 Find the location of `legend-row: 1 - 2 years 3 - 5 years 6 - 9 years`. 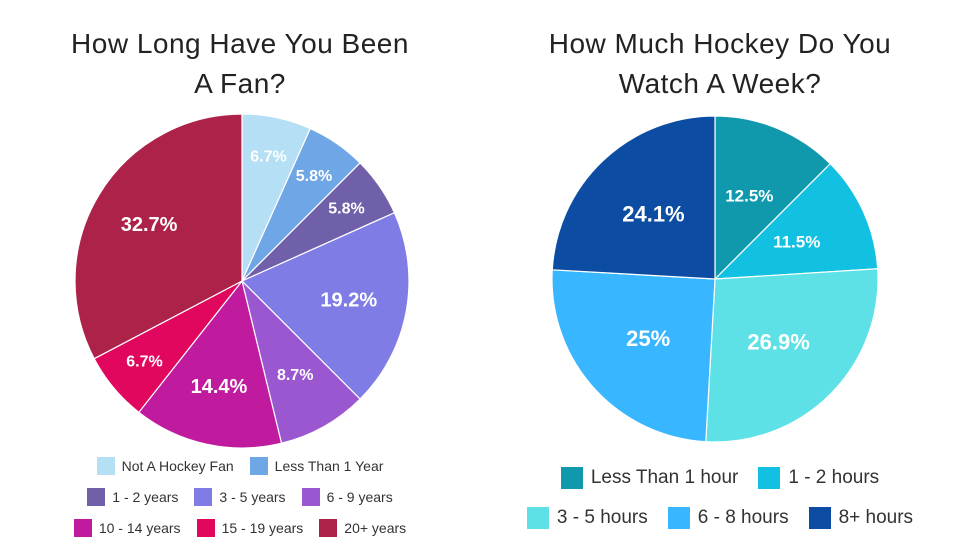

legend-row: 1 - 2 years 3 - 5 years 6 - 9 years is located at coordinates (240, 496).